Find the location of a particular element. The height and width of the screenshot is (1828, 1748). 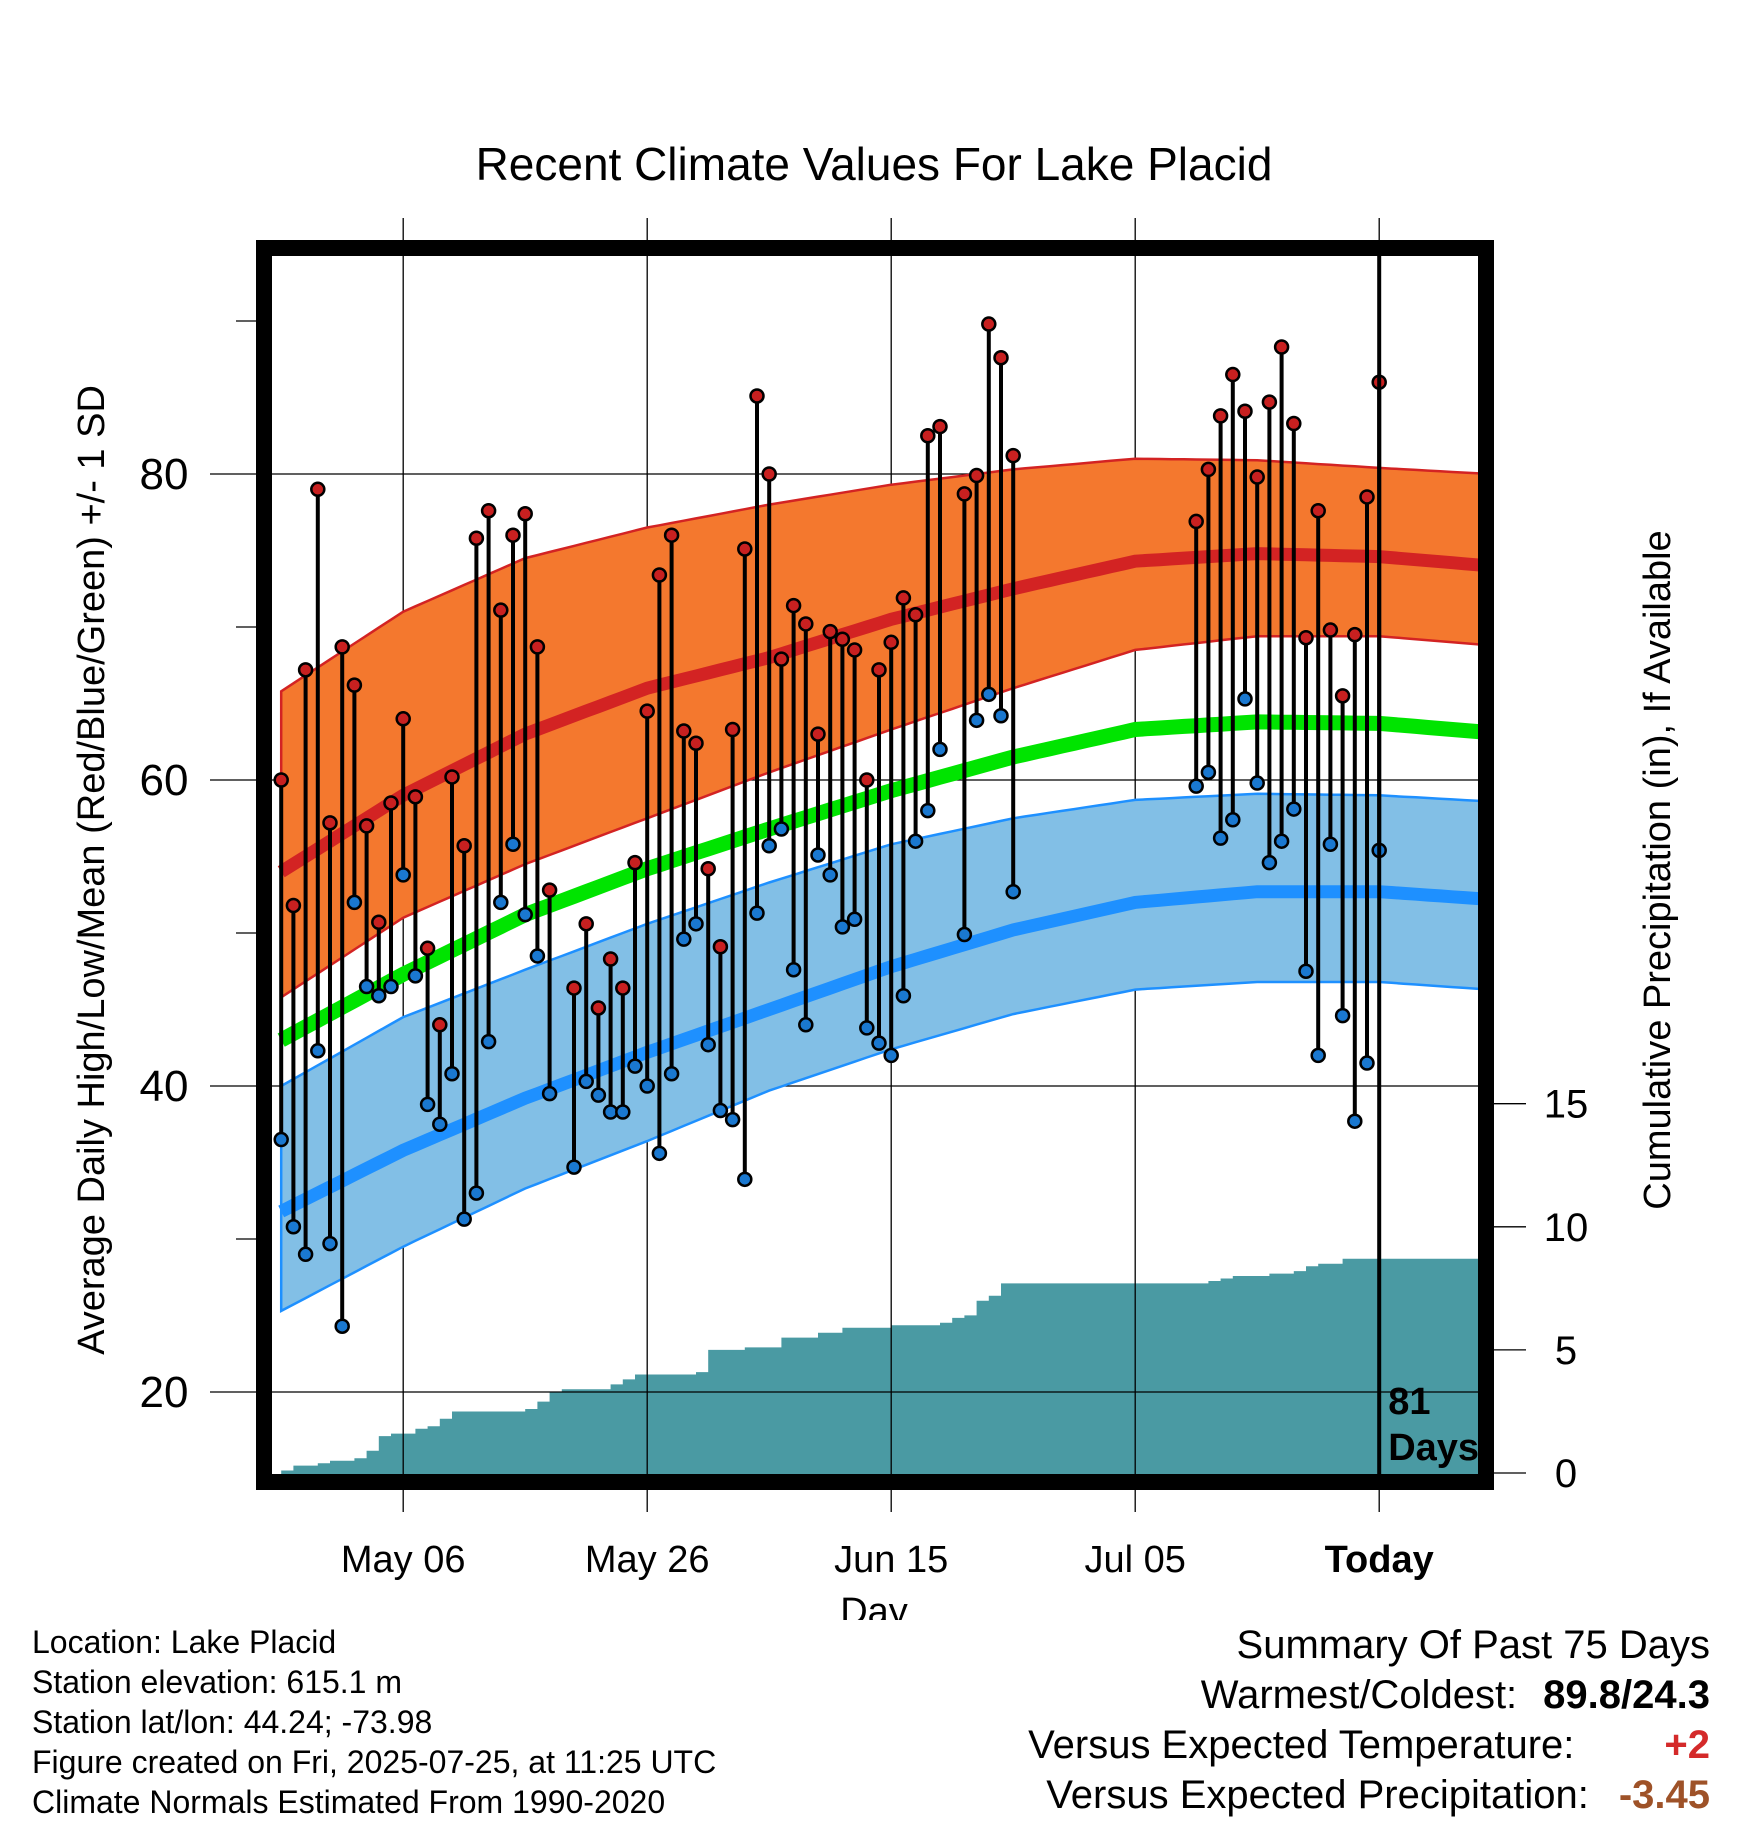

summary-precip-value: -3.45 is located at coordinates (1664, 1795).